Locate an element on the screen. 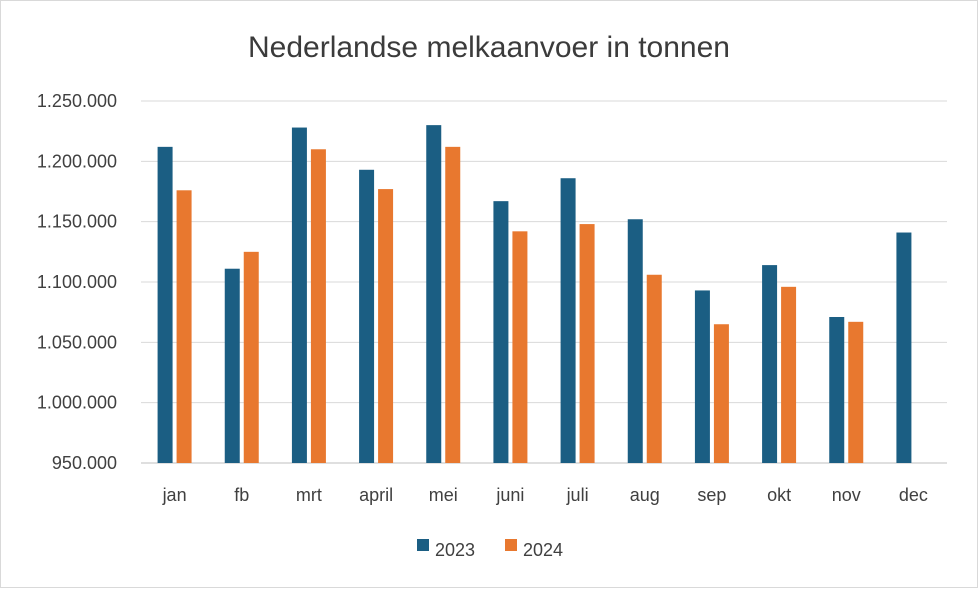 Image resolution: width=978 pixels, height=592 pixels. y-tick-label: 950.000 is located at coordinates (84, 463).